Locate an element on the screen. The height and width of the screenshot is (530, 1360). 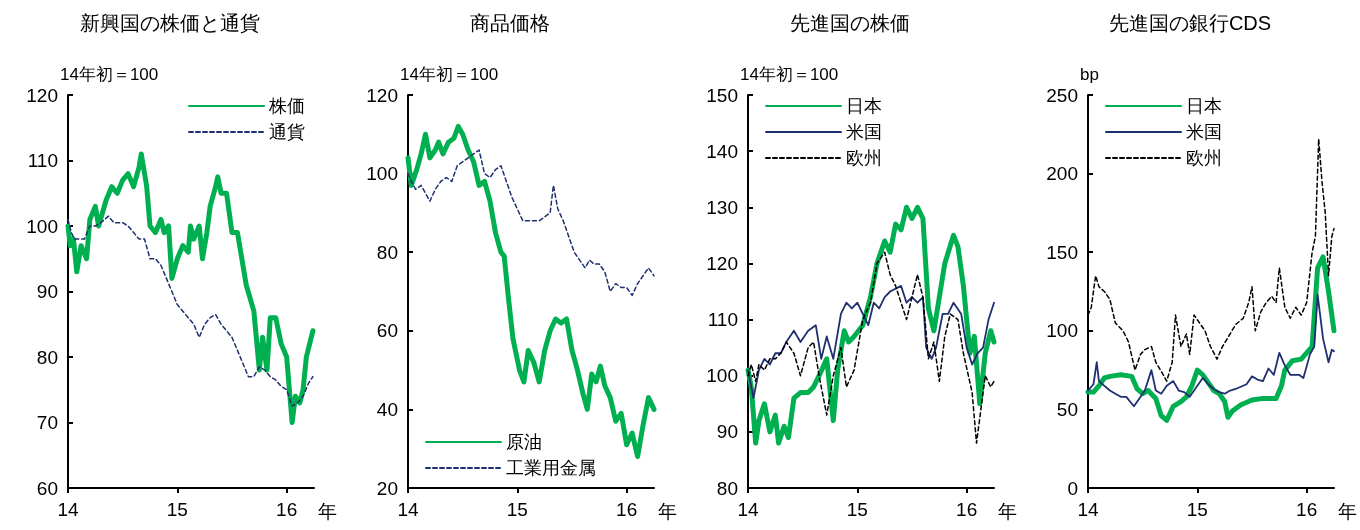
y-tick-label: 70 is located at coordinates (47, 422).